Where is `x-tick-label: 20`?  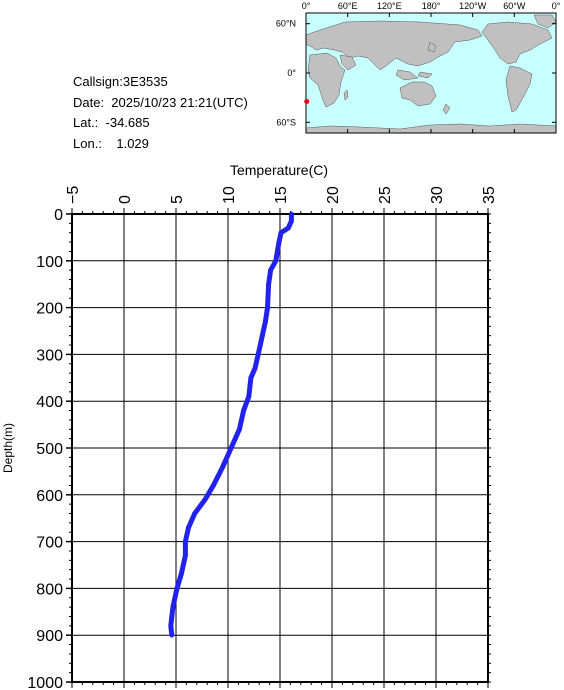
x-tick-label: 20 is located at coordinates (333, 195).